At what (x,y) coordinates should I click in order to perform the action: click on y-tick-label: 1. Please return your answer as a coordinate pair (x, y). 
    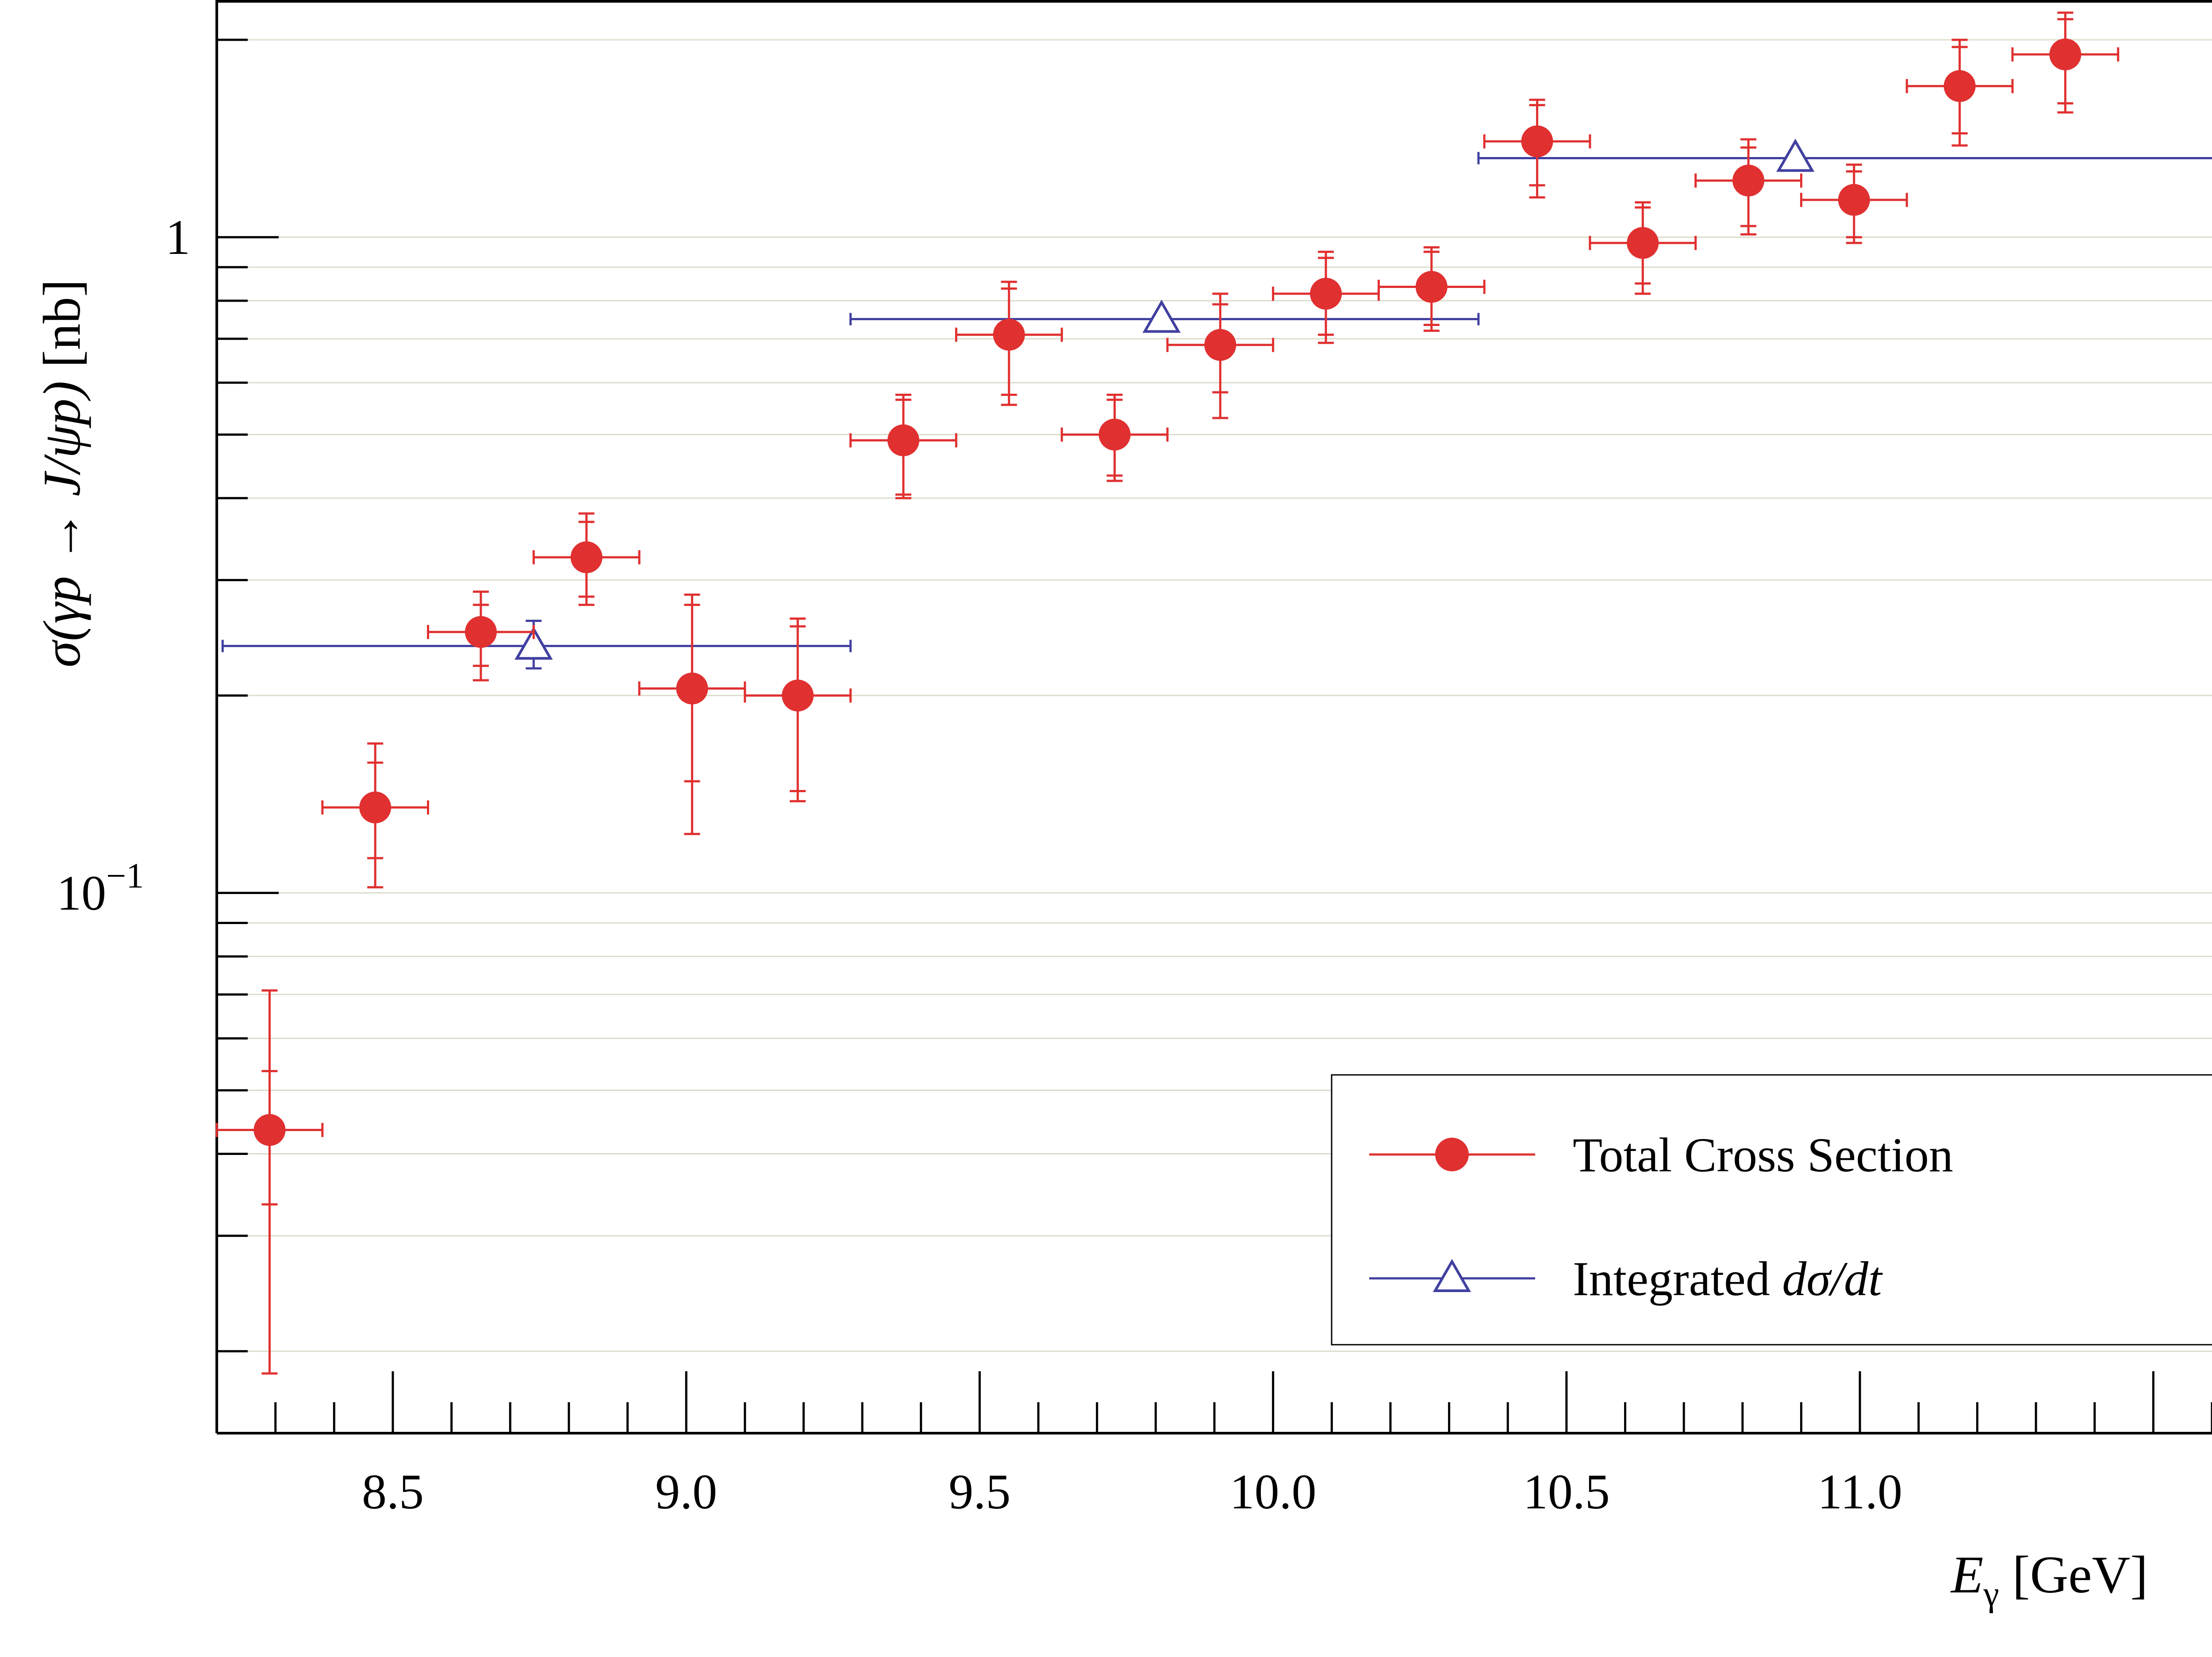
    Looking at the image, I should click on (178, 238).